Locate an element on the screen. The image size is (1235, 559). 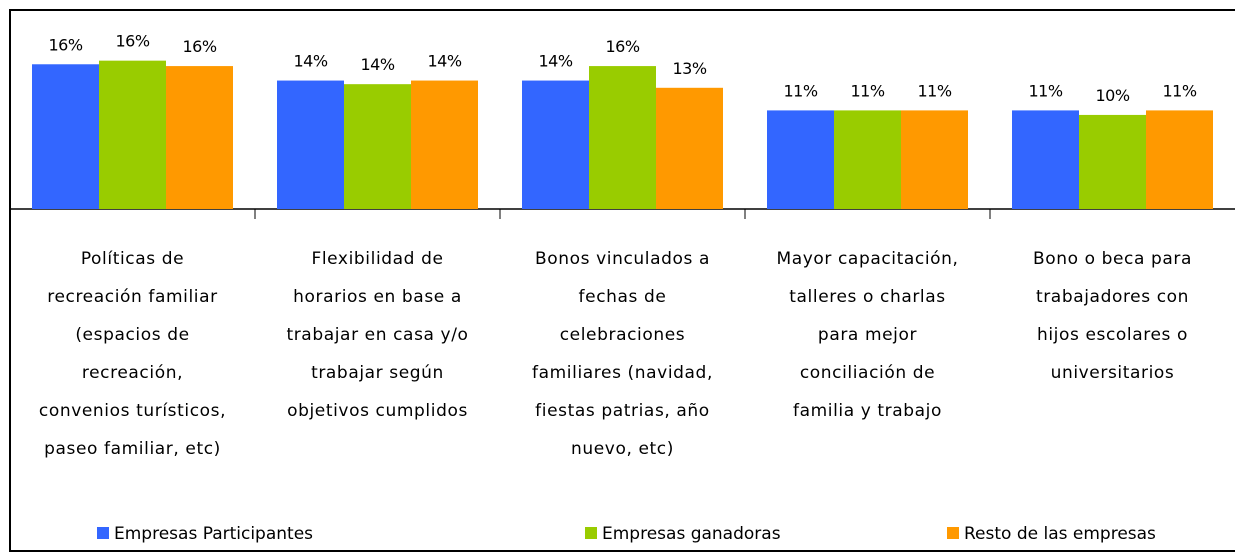
data-label: 13% is located at coordinates (689, 68).